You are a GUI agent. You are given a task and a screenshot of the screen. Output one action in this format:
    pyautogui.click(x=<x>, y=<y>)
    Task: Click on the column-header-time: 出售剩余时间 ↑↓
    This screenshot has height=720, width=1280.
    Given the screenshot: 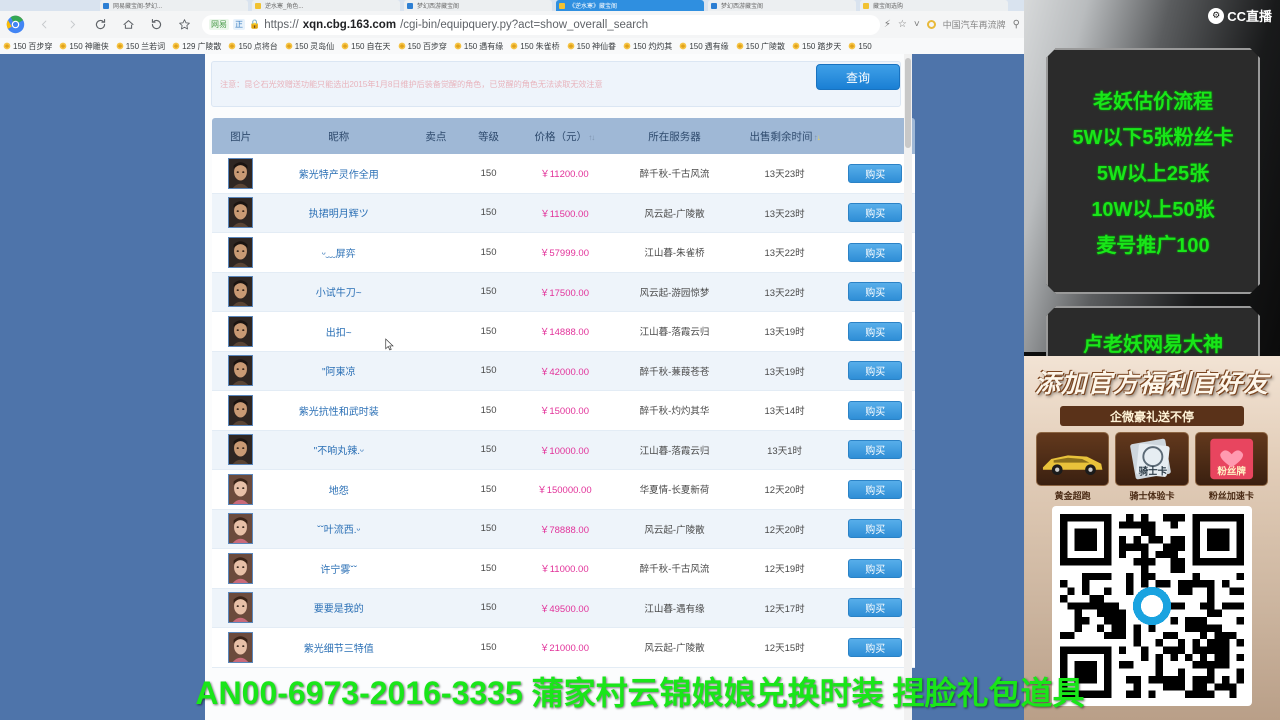 What is the action you would take?
    pyautogui.click(x=785, y=136)
    